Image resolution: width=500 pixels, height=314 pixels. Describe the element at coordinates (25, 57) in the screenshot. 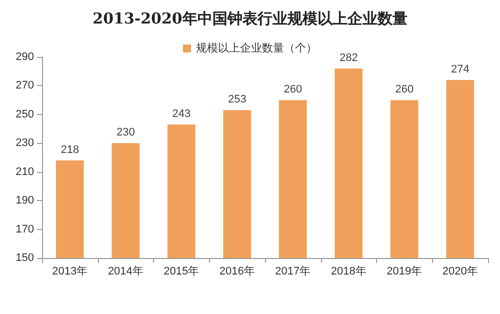

I see `y-tick-label: 290` at that location.